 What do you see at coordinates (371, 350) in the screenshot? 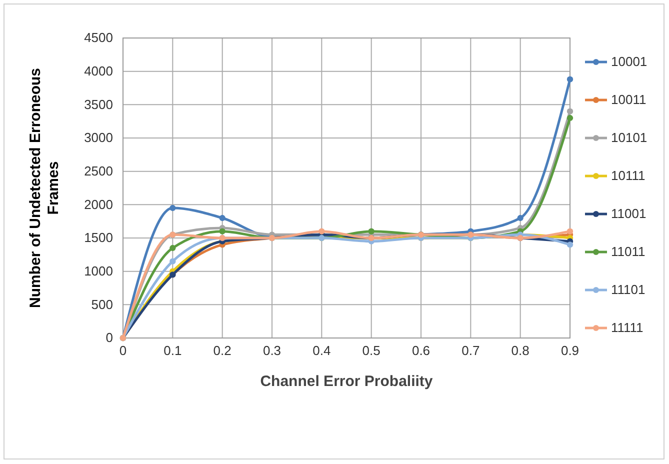
I see `x-tick-label: 0.5` at bounding box center [371, 350].